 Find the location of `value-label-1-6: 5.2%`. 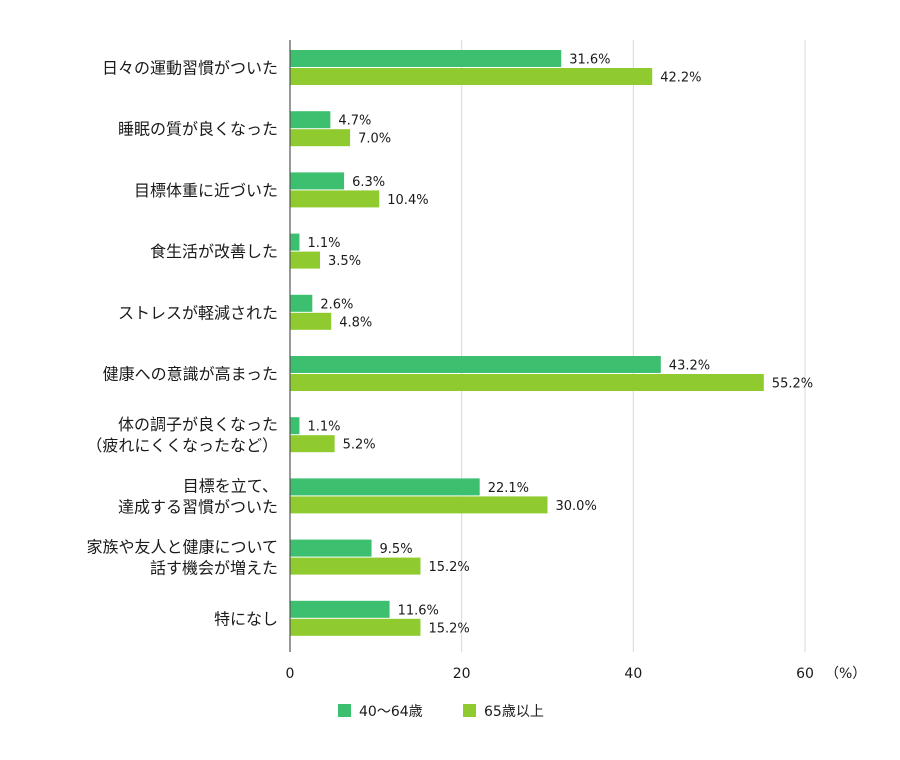

value-label-1-6: 5.2% is located at coordinates (359, 445).